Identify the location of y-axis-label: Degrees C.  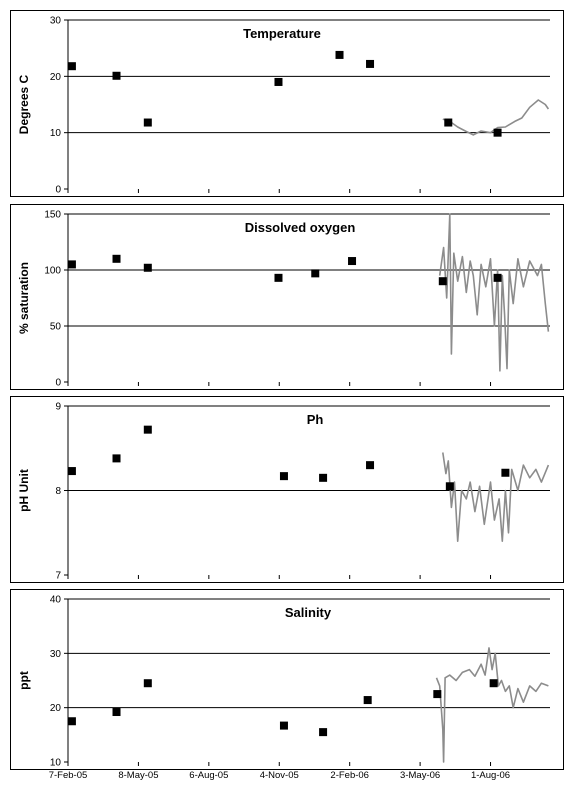
(24, 104).